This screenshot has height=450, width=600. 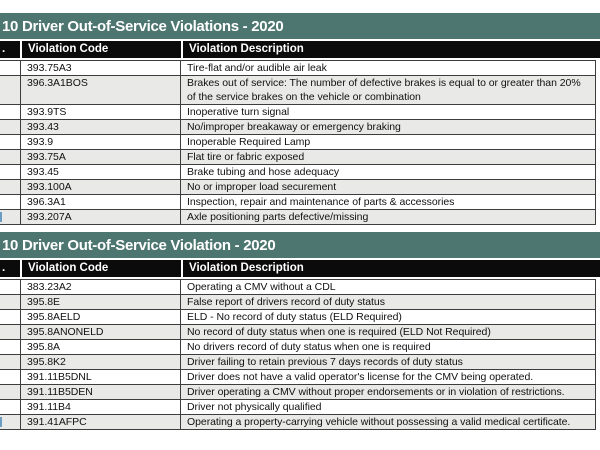 I want to click on violation-description-cell: Brake tubing and hose adequacy, so click(x=388, y=172).